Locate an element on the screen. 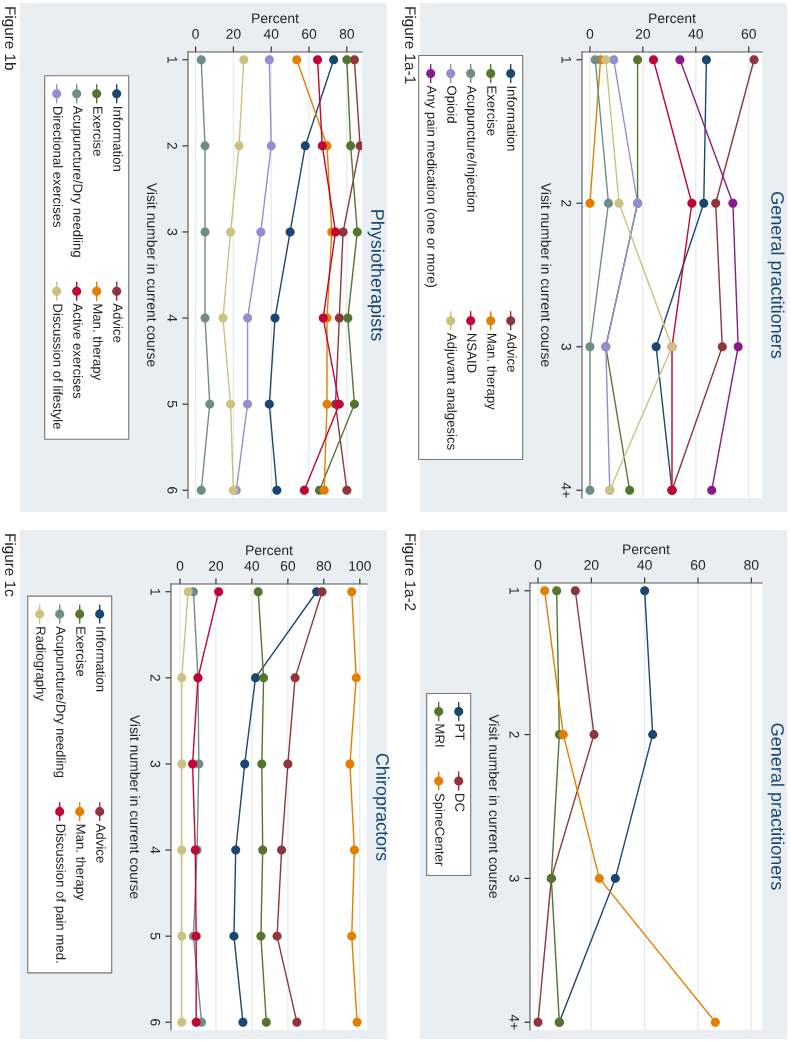 The image size is (791, 1042). legend-label: SpineCenter is located at coordinates (438, 830).